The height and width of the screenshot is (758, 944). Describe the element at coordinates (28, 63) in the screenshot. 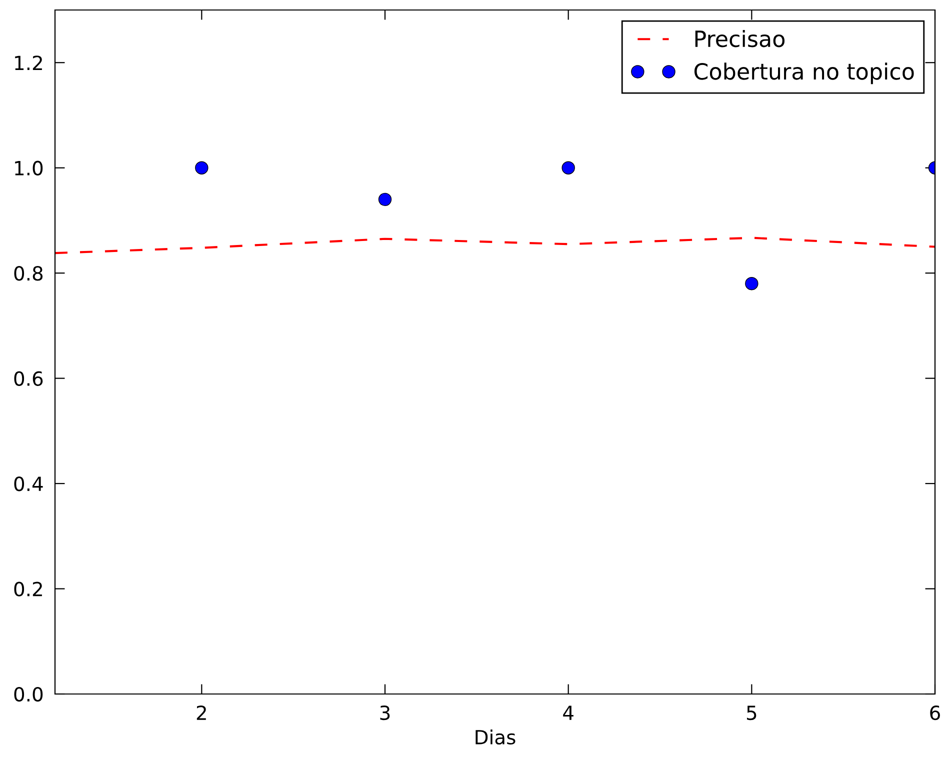

I see `y-tick-label: 1.2` at that location.